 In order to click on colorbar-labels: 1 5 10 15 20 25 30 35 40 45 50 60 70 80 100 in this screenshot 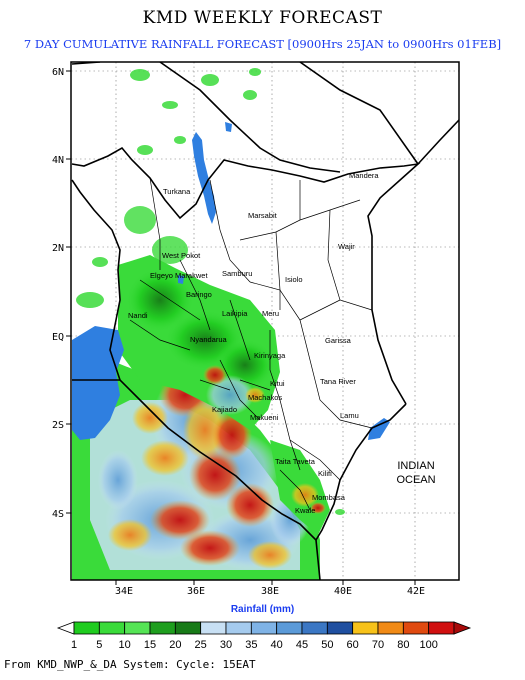, I will do `click(254, 645)`.